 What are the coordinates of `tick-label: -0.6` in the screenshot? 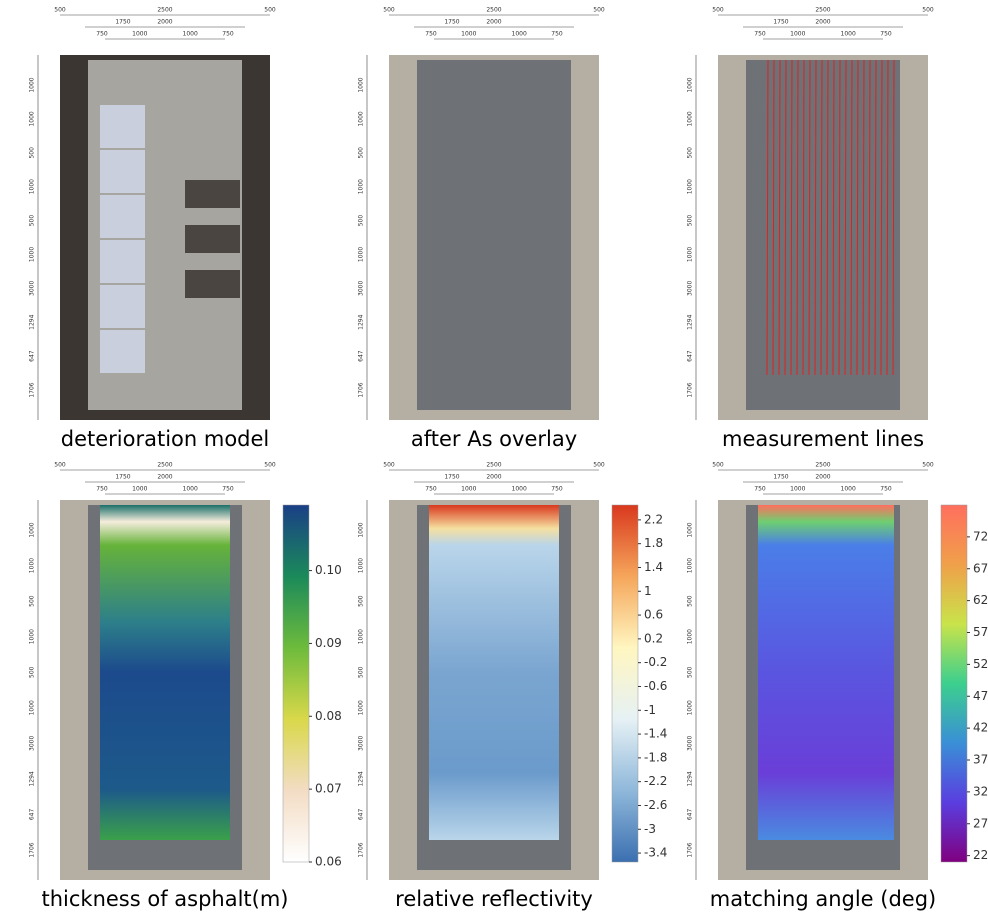 It's located at (655, 686).